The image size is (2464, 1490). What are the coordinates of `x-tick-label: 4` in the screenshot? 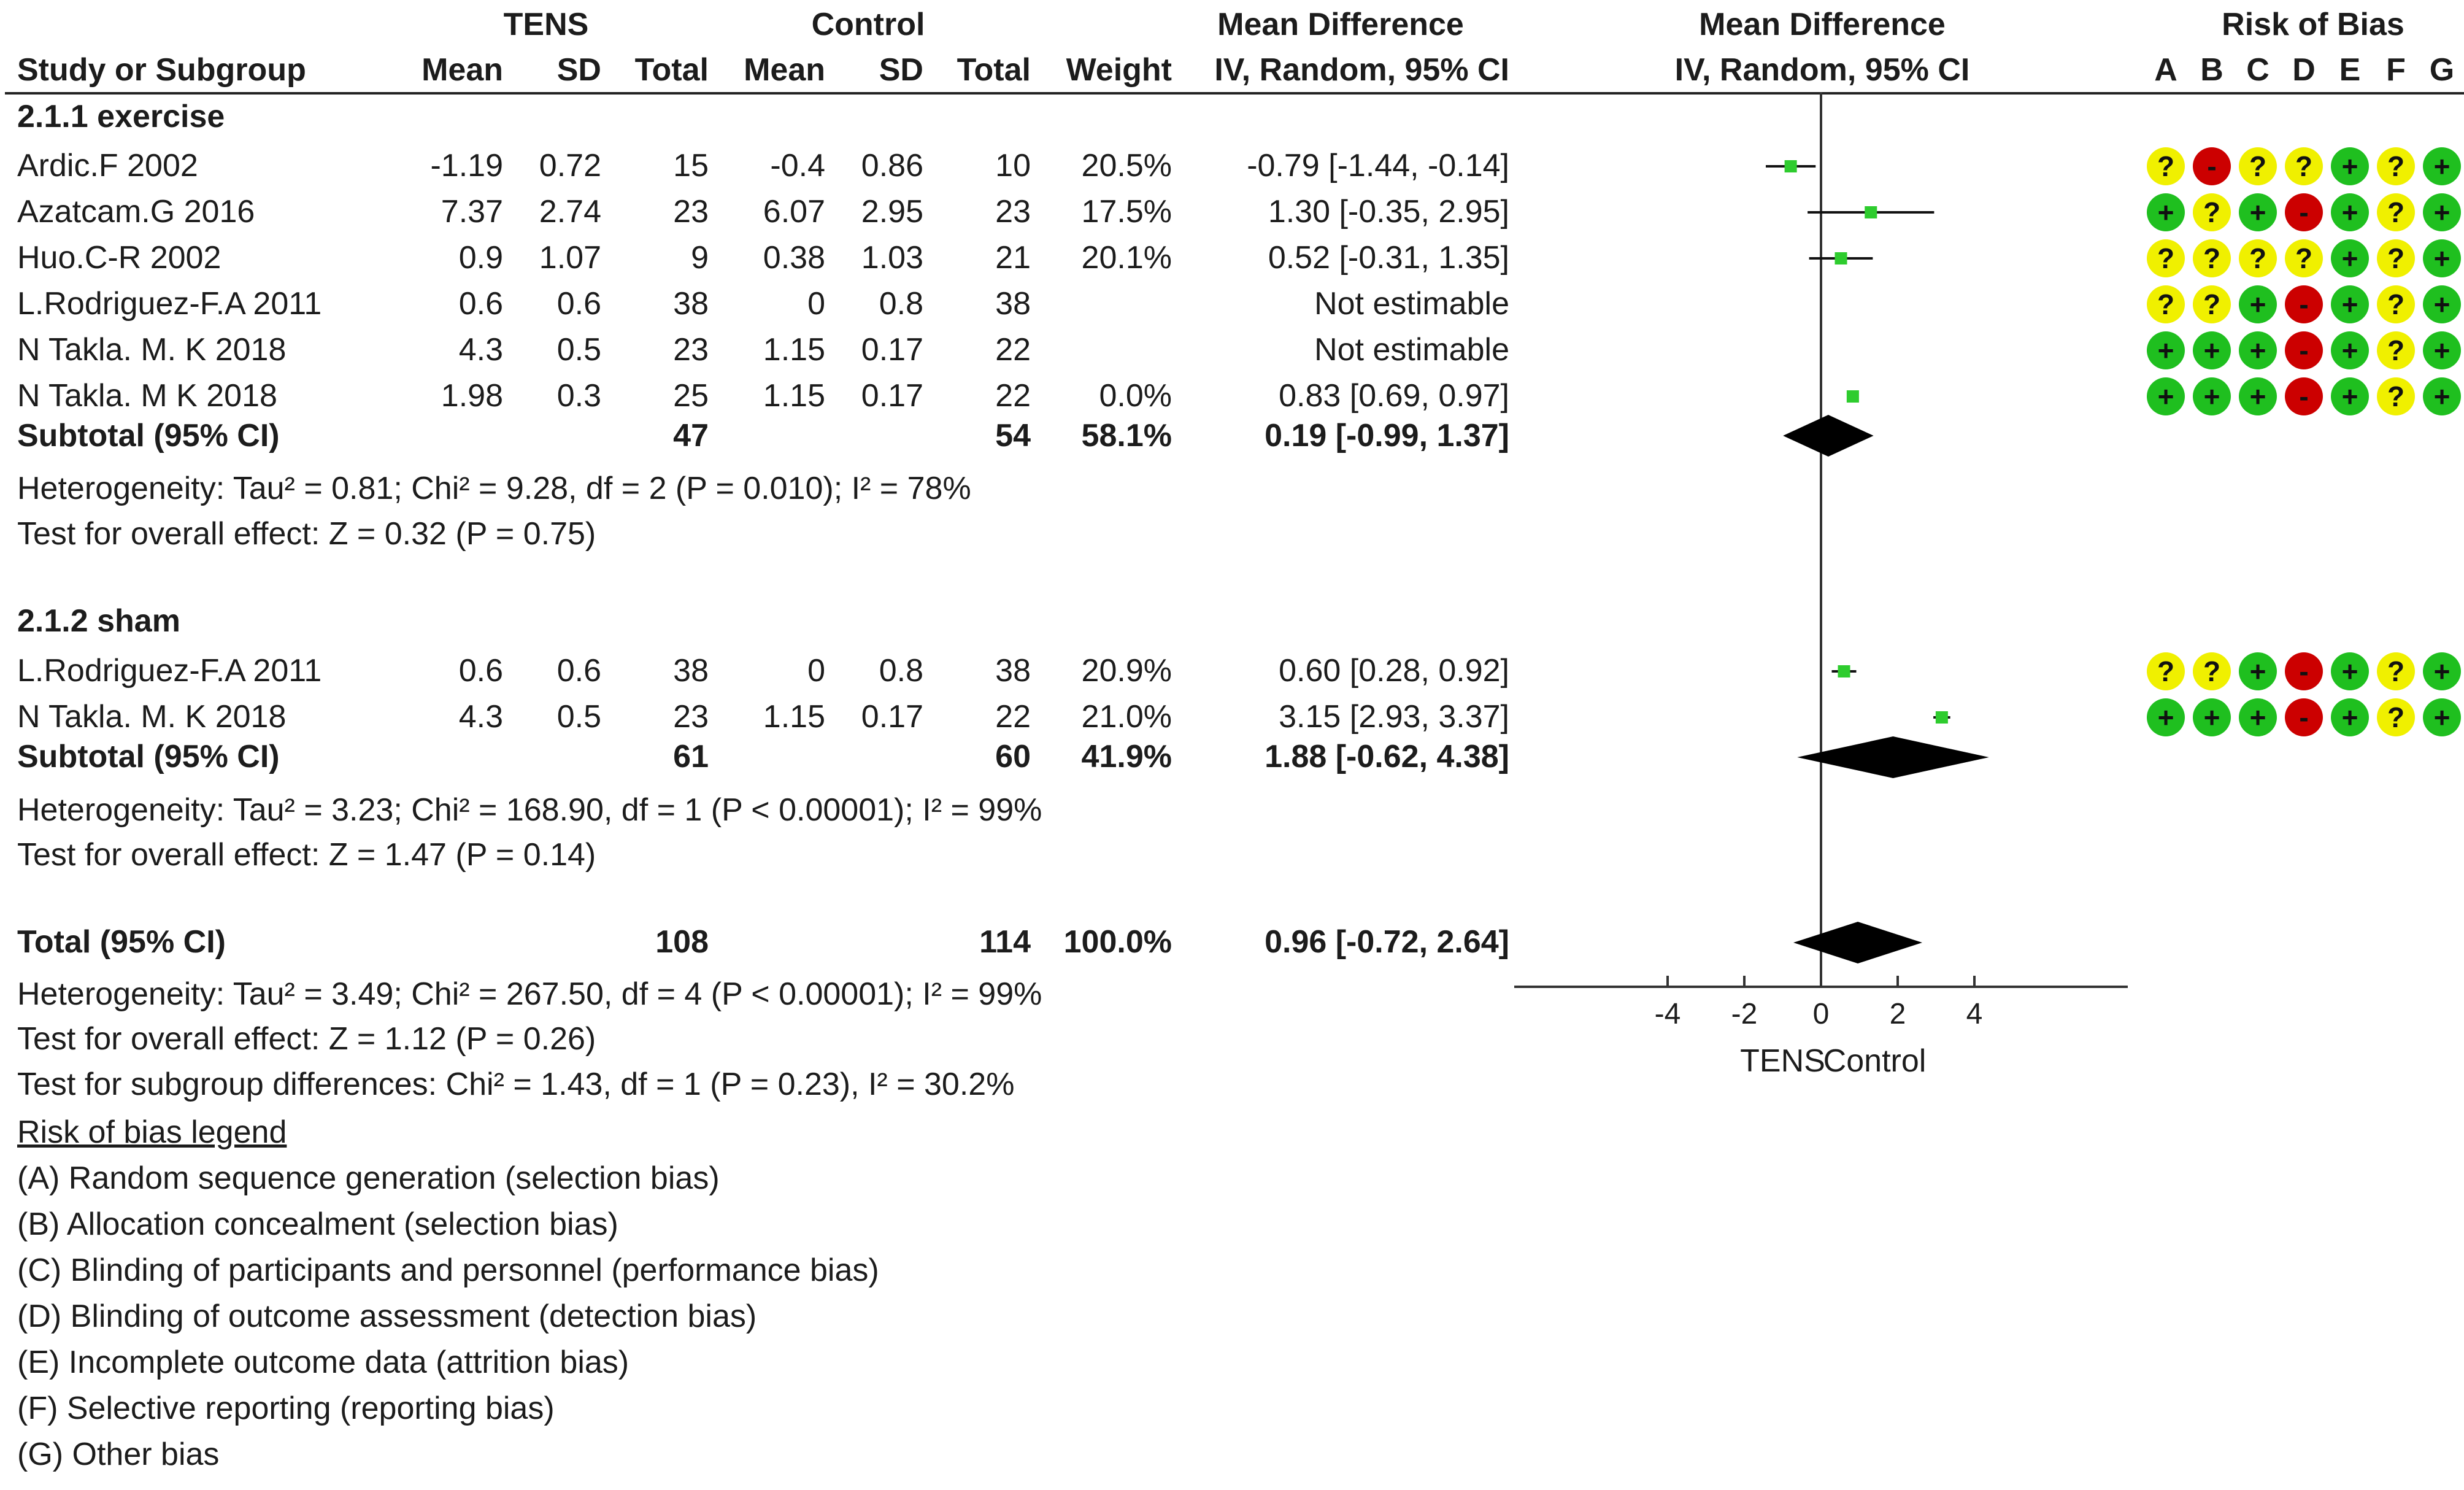 It's located at (1974, 1014).